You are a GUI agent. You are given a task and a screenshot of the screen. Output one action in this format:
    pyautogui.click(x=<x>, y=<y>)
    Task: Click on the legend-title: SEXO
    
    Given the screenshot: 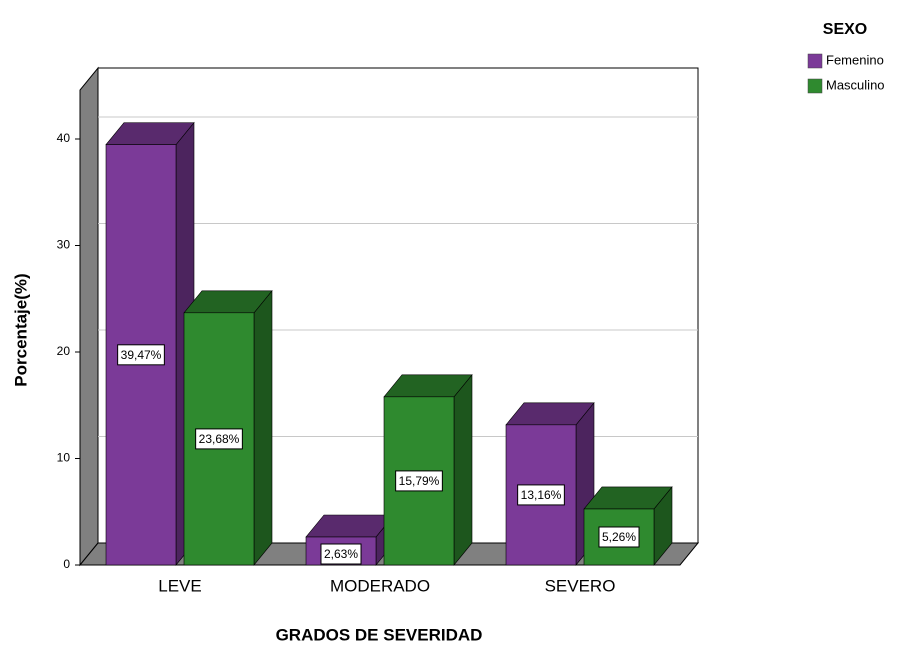 What is the action you would take?
    pyautogui.click(x=845, y=29)
    